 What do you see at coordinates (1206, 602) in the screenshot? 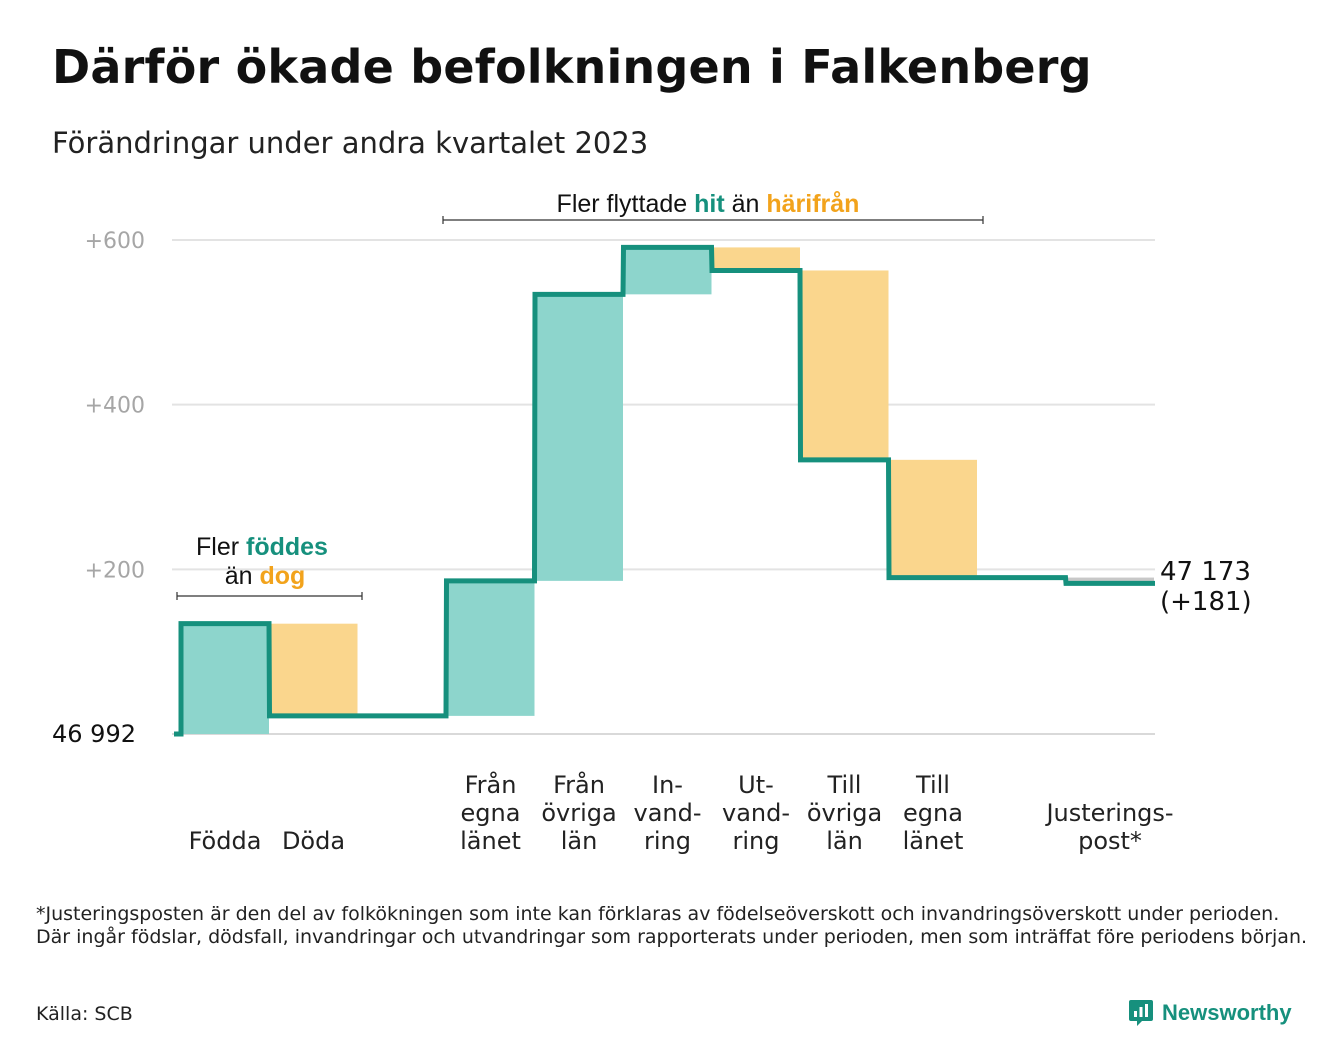
I see `end-change-label: (+181)` at bounding box center [1206, 602].